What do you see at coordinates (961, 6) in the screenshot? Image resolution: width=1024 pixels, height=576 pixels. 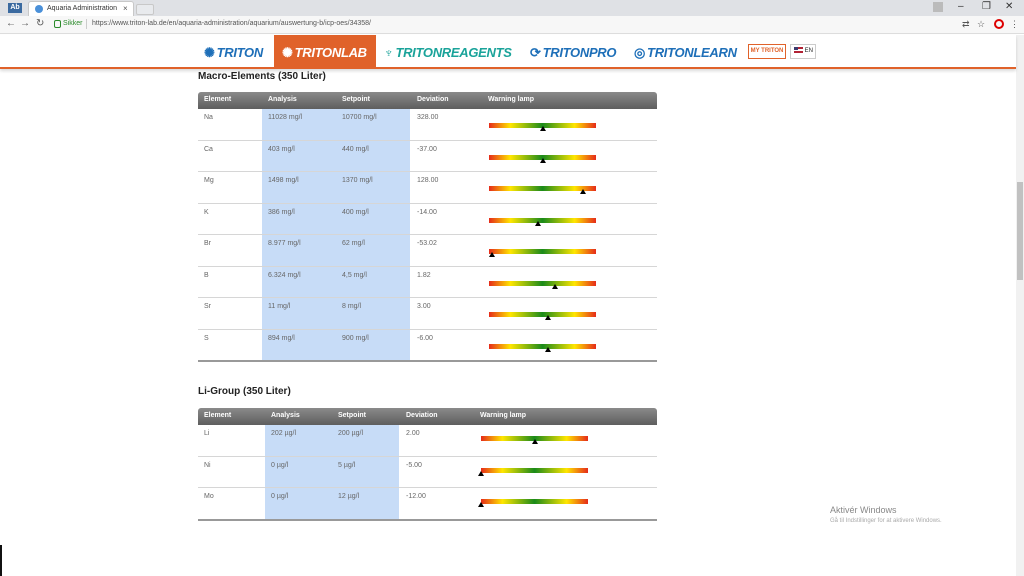 I see `minimize-icon: –` at bounding box center [961, 6].